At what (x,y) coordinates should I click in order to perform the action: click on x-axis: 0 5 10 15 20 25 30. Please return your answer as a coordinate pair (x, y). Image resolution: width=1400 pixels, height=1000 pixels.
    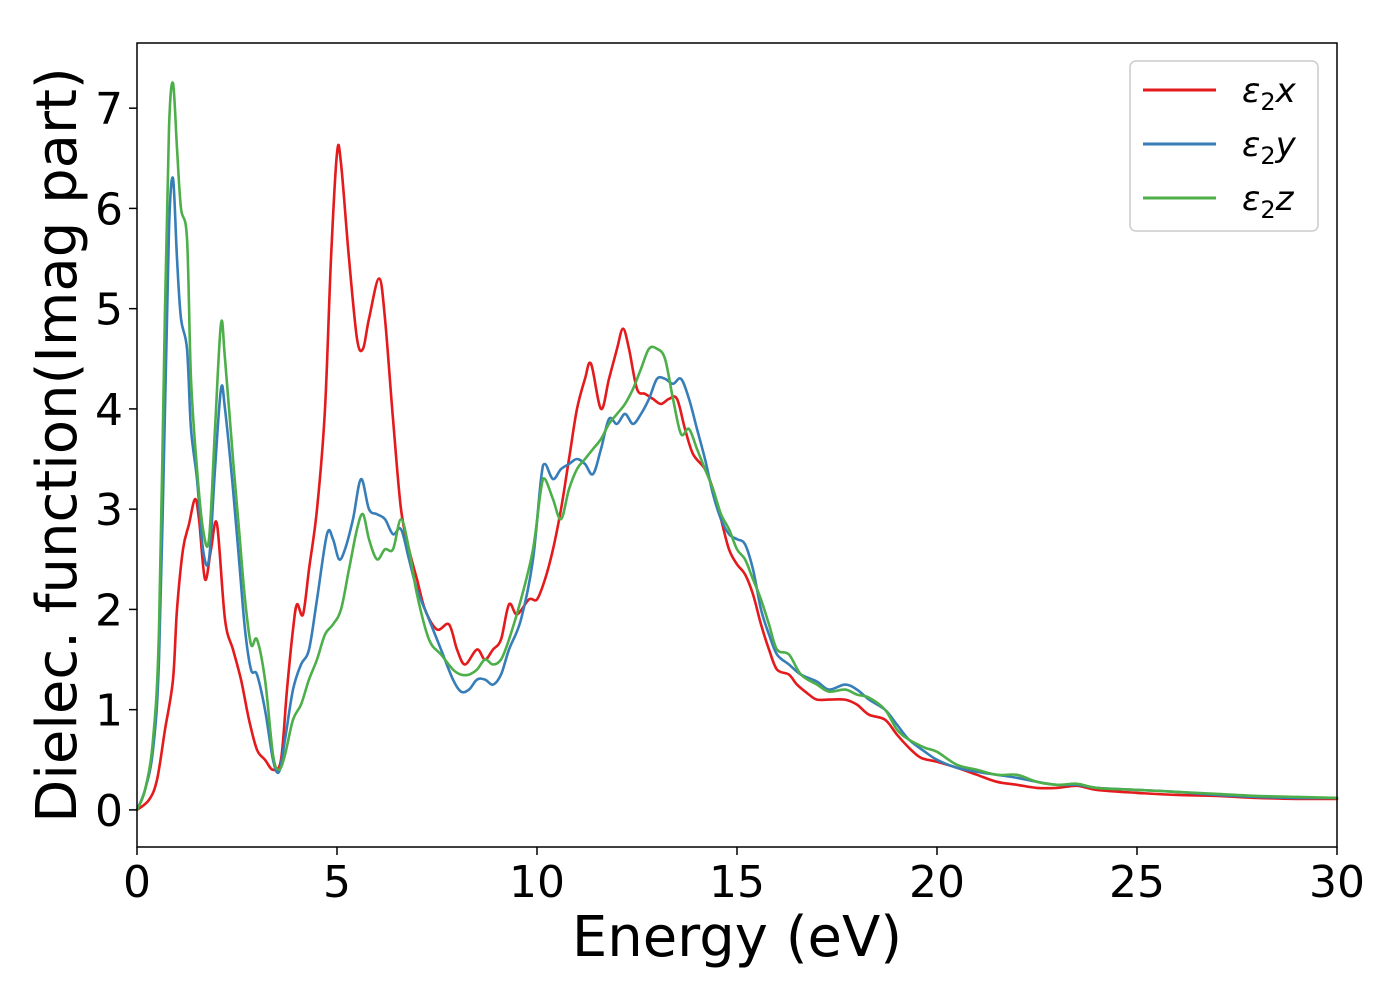
    Looking at the image, I should click on (744, 877).